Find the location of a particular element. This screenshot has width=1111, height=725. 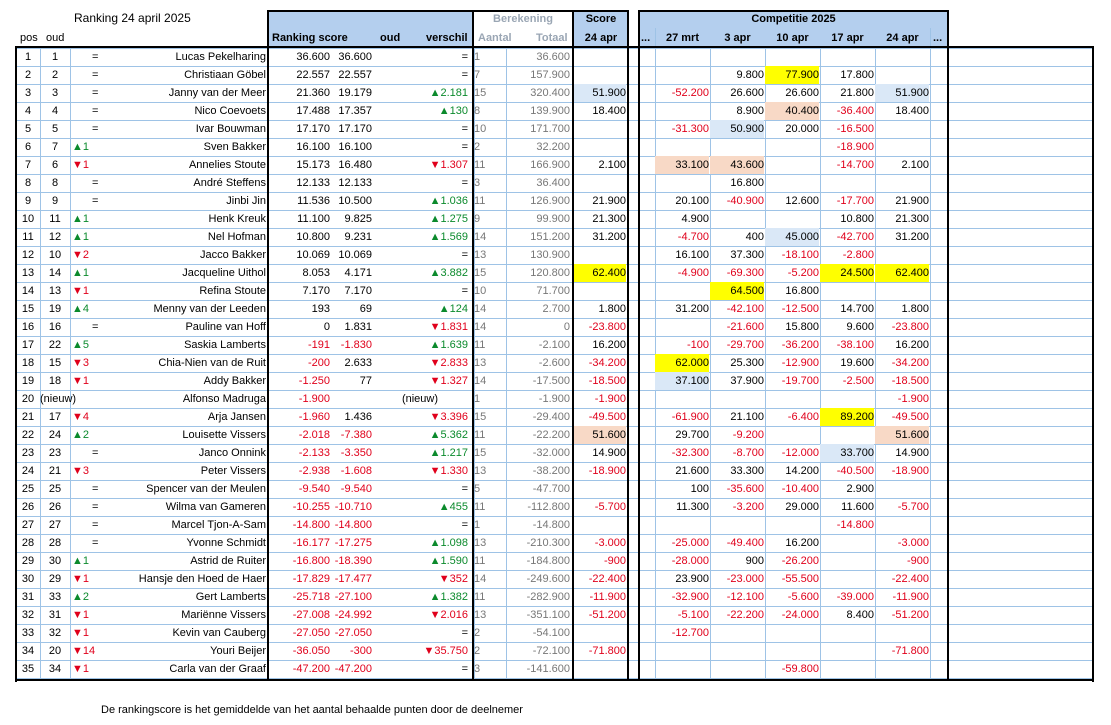

row-competitie-score: -12.000 is located at coordinates (800, 453).